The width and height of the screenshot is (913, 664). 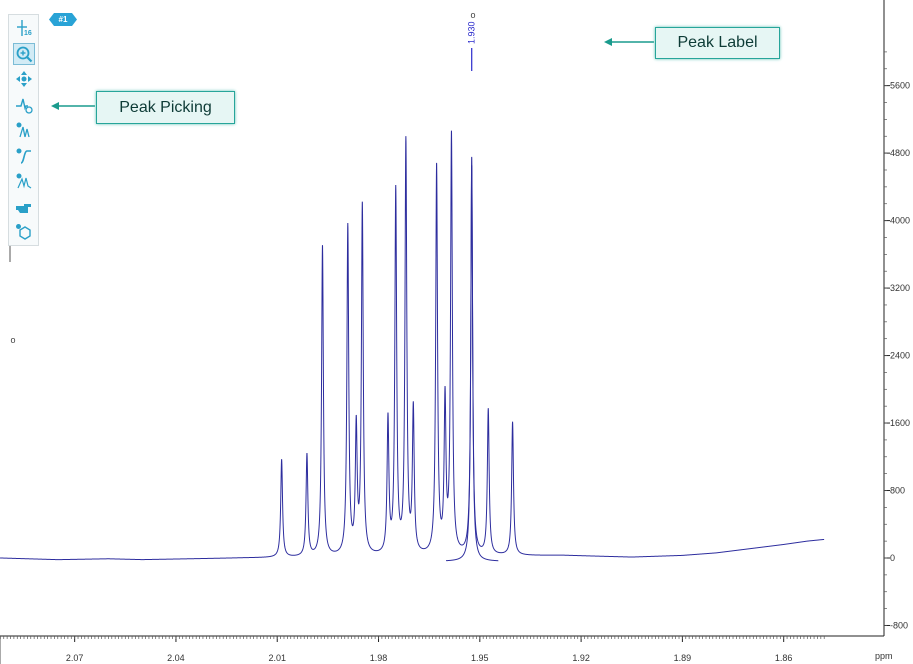 I want to click on peak-label-callout: Peak Label, so click(x=717, y=43).